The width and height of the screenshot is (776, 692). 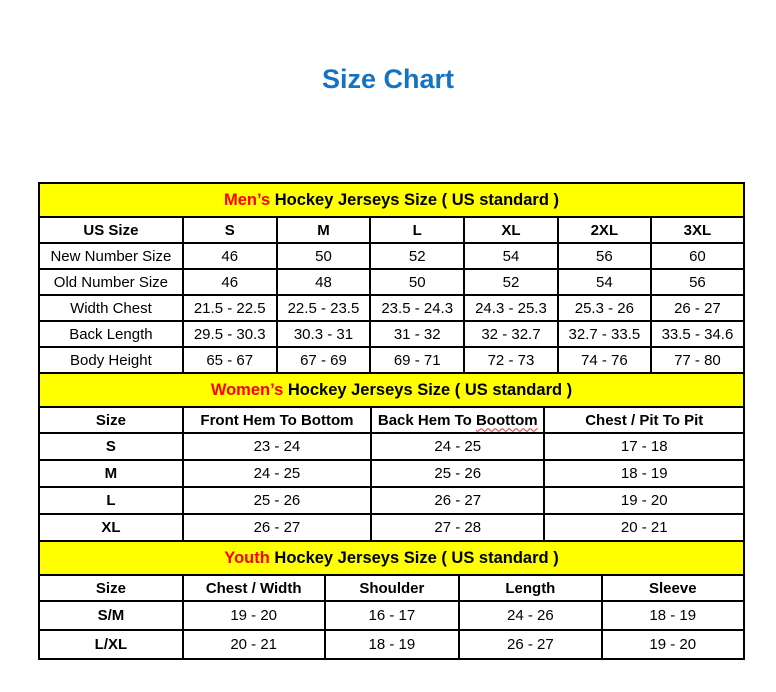 What do you see at coordinates (697, 334) in the screenshot?
I see `cell-value: 33.5 - 34.6` at bounding box center [697, 334].